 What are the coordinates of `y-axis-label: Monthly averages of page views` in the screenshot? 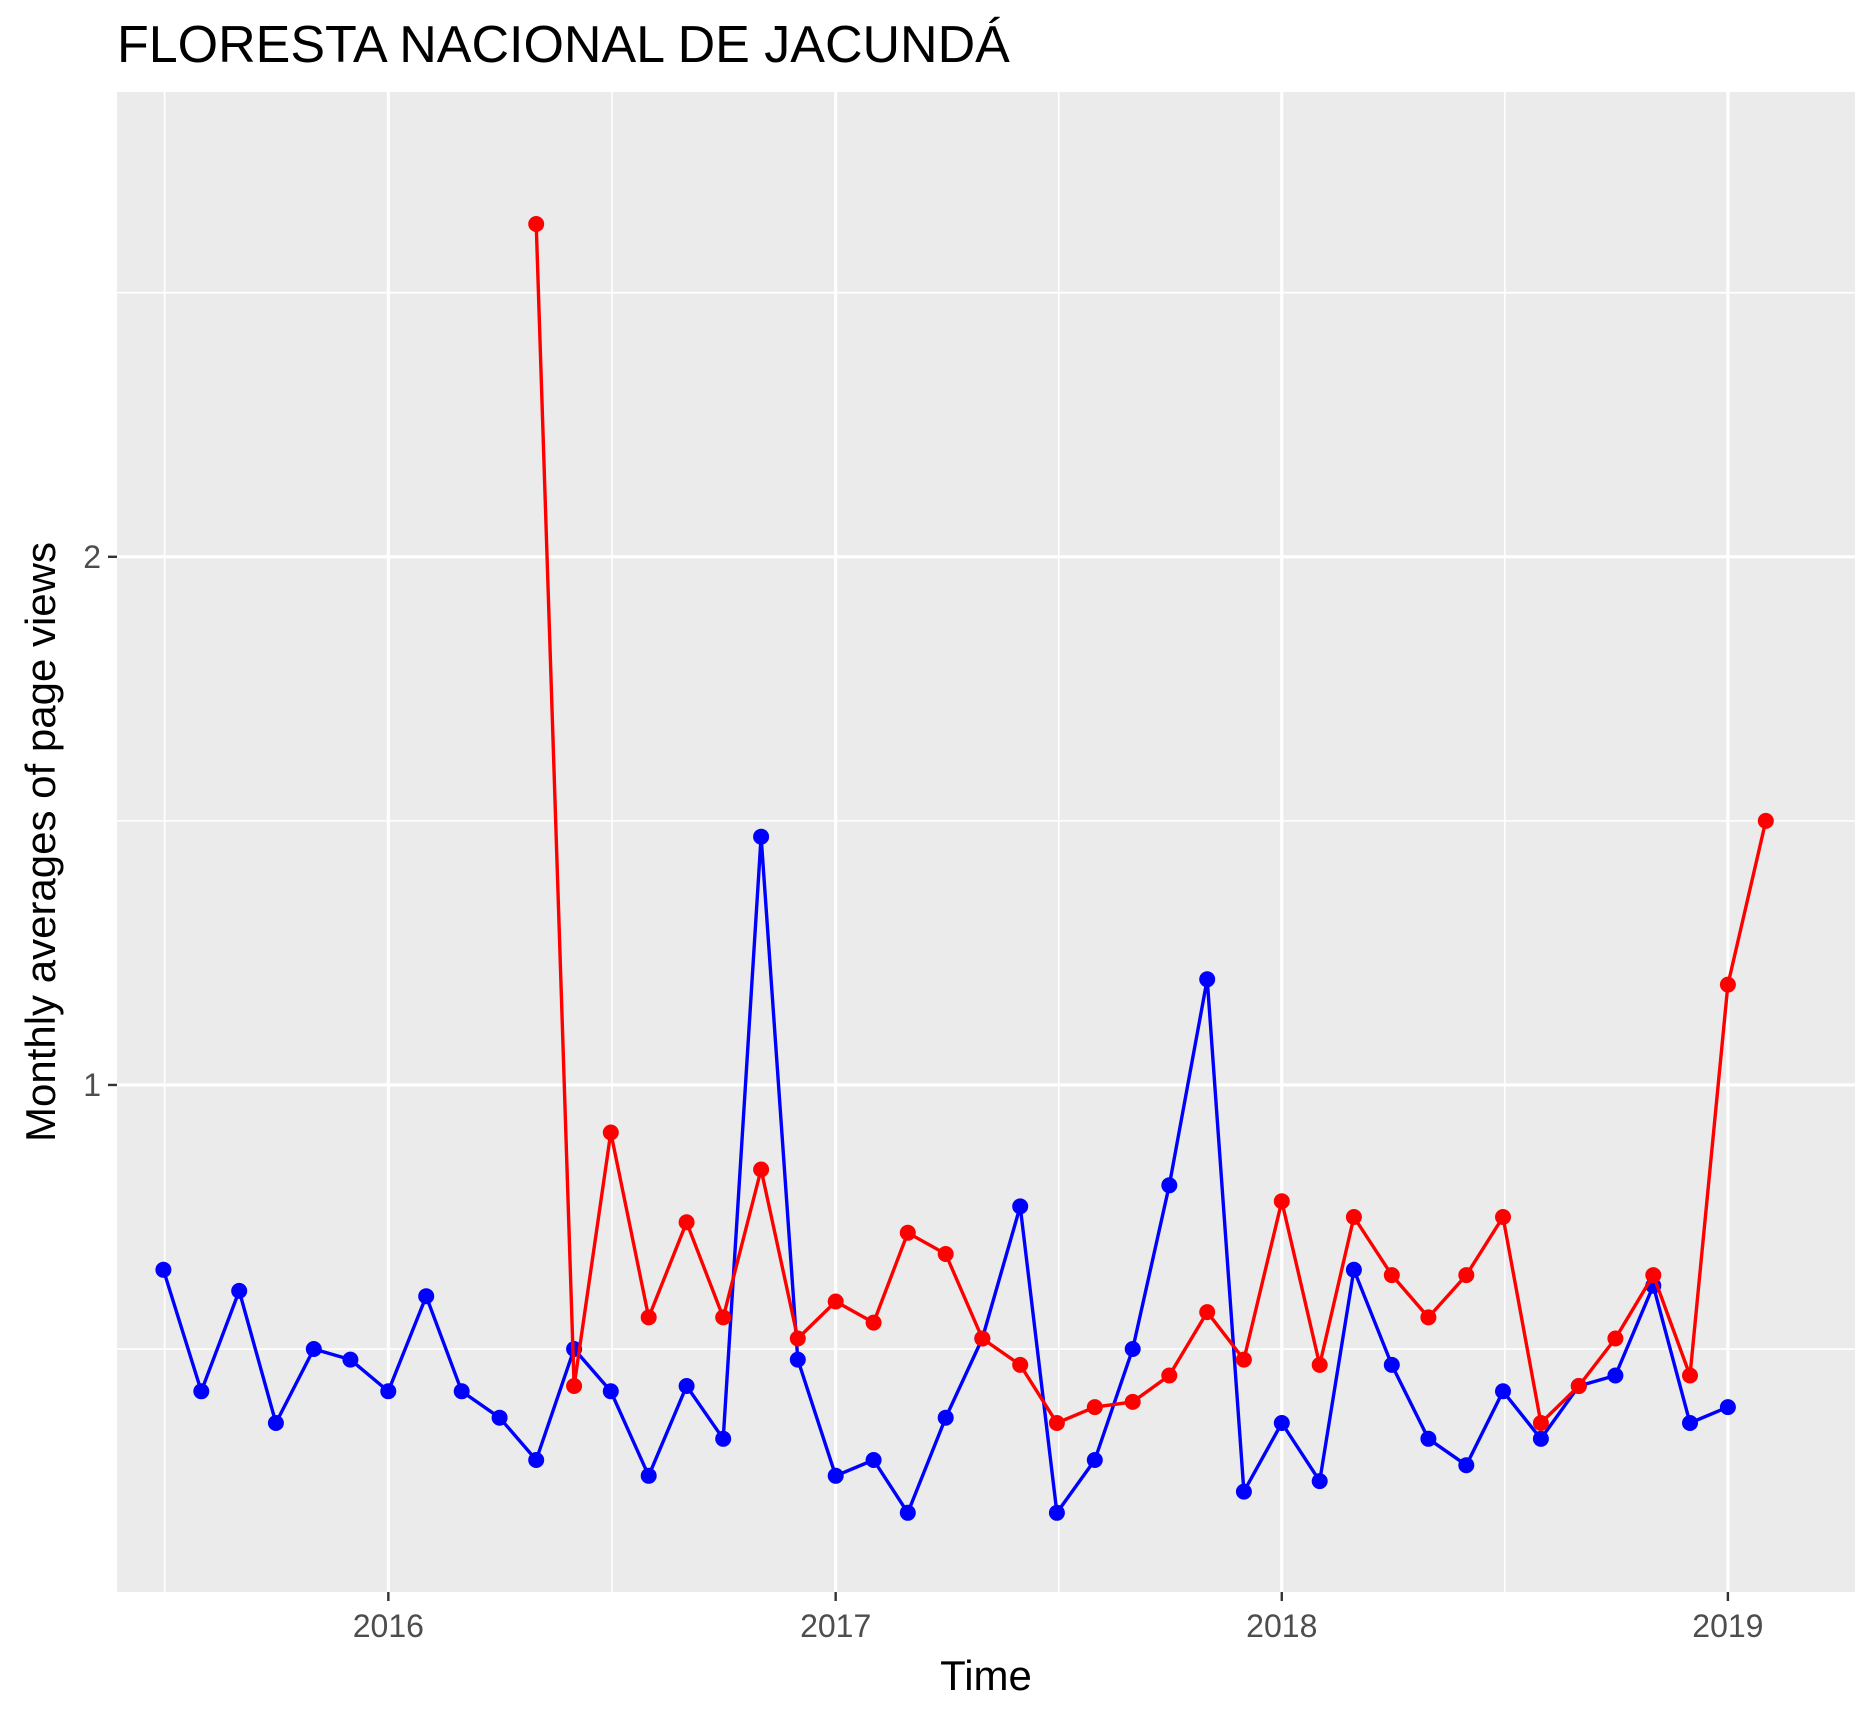 It's located at (40, 842).